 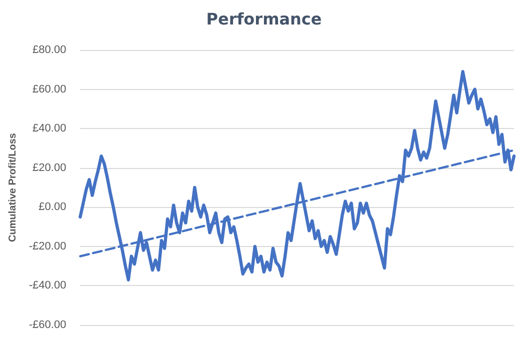 What do you see at coordinates (49, 128) in the screenshot?
I see `y-tick-label: £40.00` at bounding box center [49, 128].